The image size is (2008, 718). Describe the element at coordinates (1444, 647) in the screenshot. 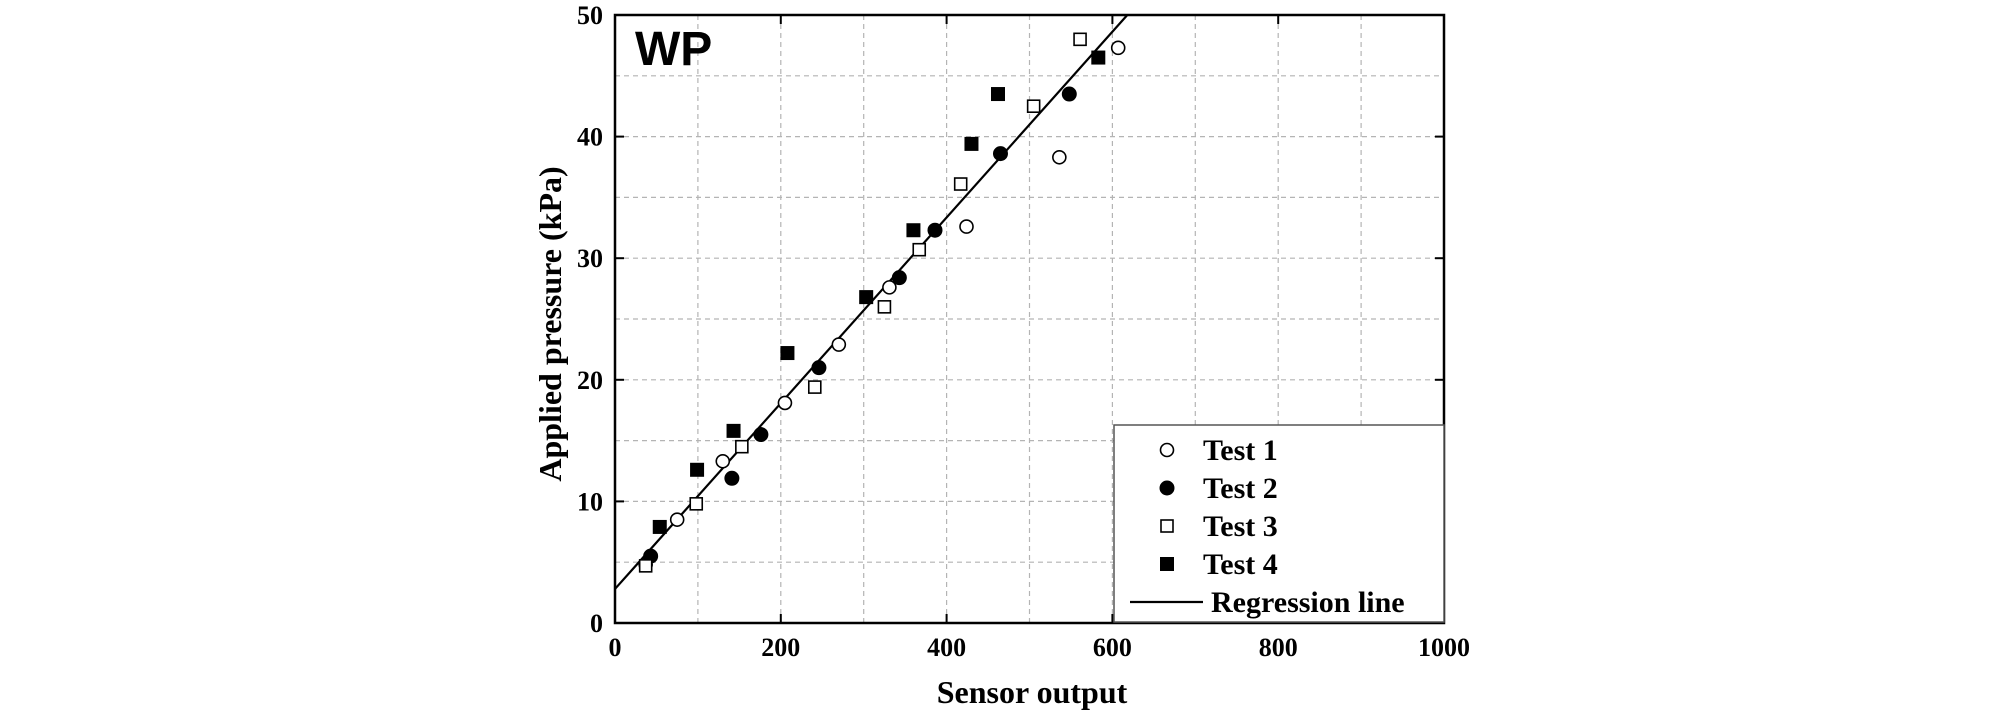

I see `x-tick-label: 1000` at that location.